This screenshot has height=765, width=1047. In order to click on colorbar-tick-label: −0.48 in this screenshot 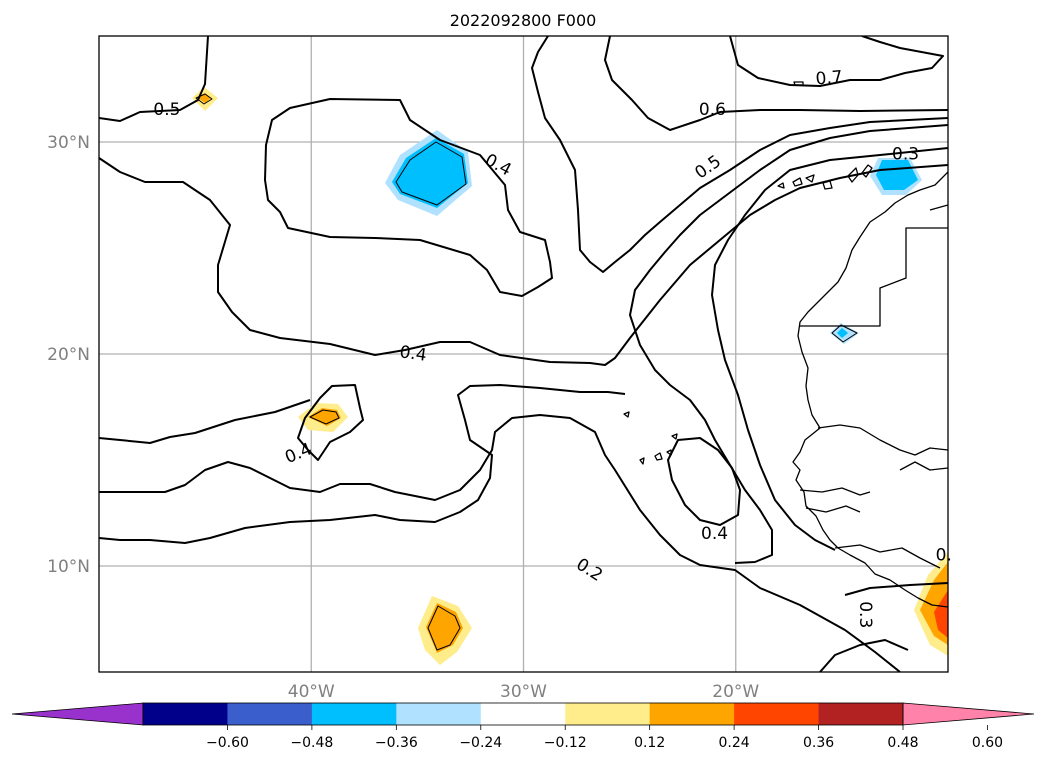, I will do `click(311, 743)`.